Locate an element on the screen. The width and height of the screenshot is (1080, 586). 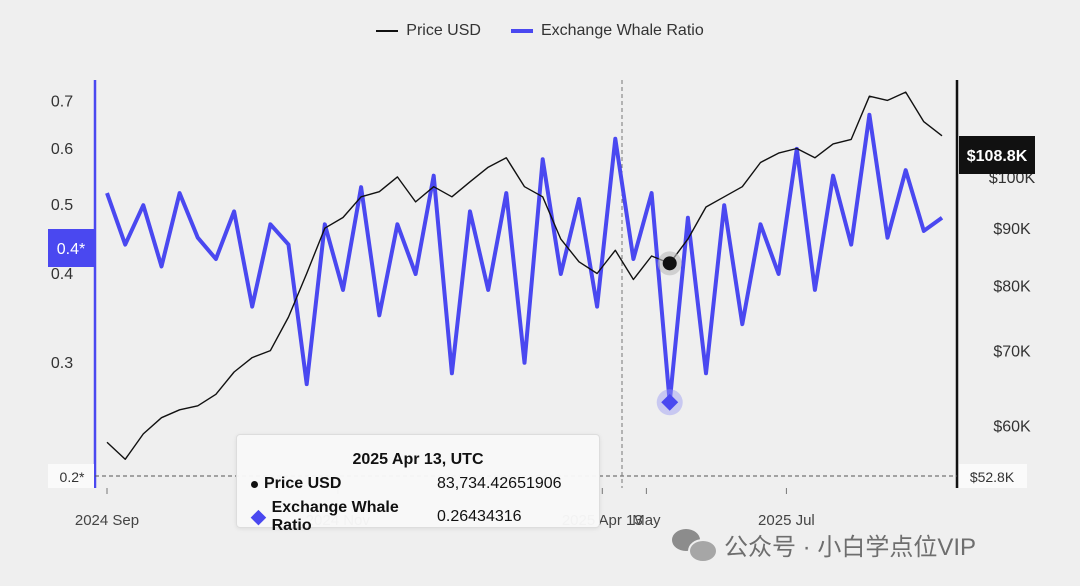
right-tick-label: $100K is located at coordinates (1012, 178).